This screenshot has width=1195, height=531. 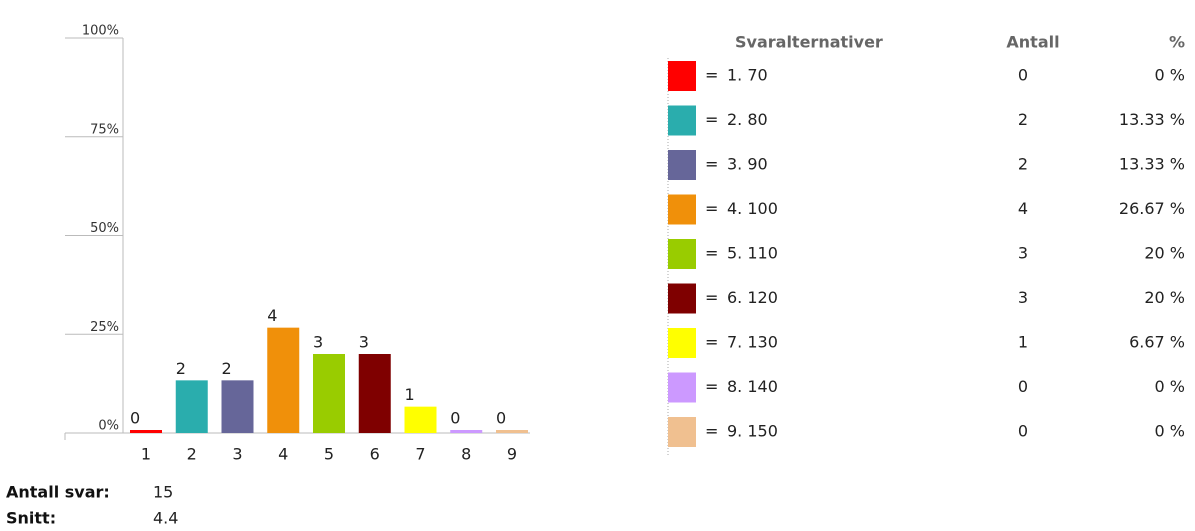 I want to click on x-tick-label: 6, so click(x=375, y=454).